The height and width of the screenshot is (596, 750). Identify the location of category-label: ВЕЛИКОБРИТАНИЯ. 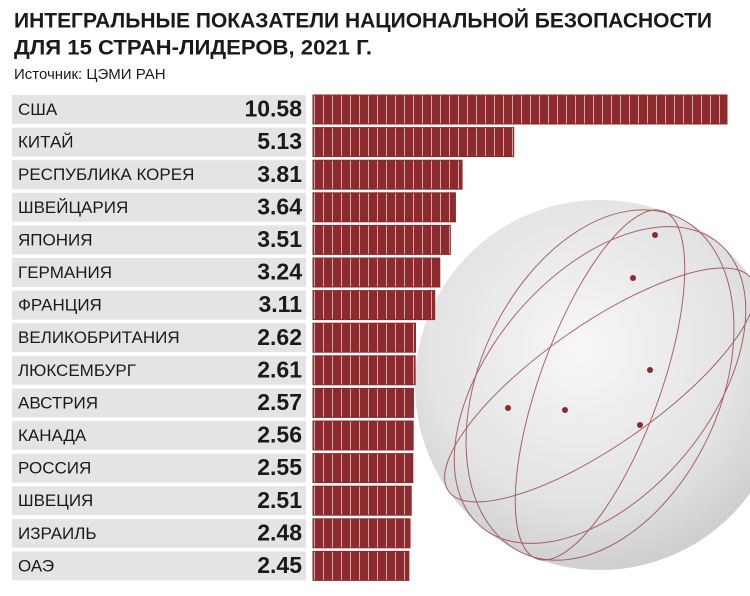
(99, 337).